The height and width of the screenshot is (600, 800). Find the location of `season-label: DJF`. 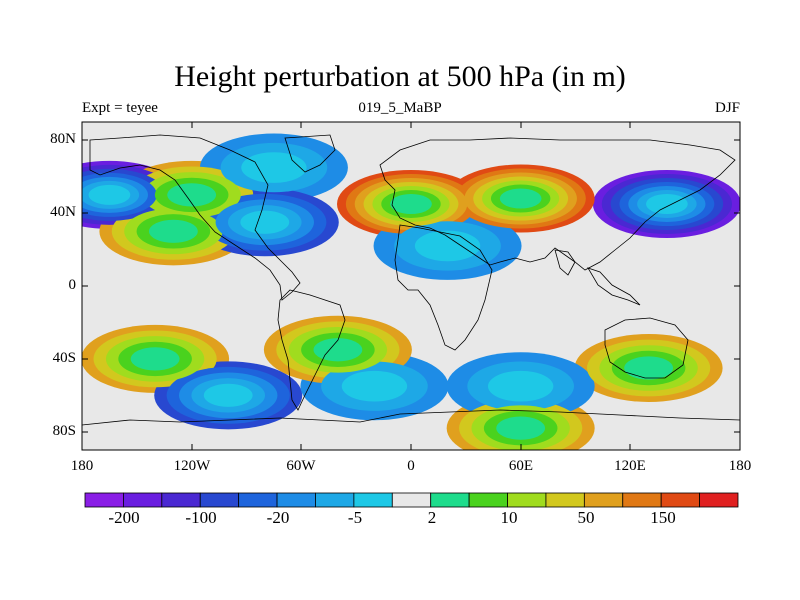

season-label: DJF is located at coordinates (727, 108).